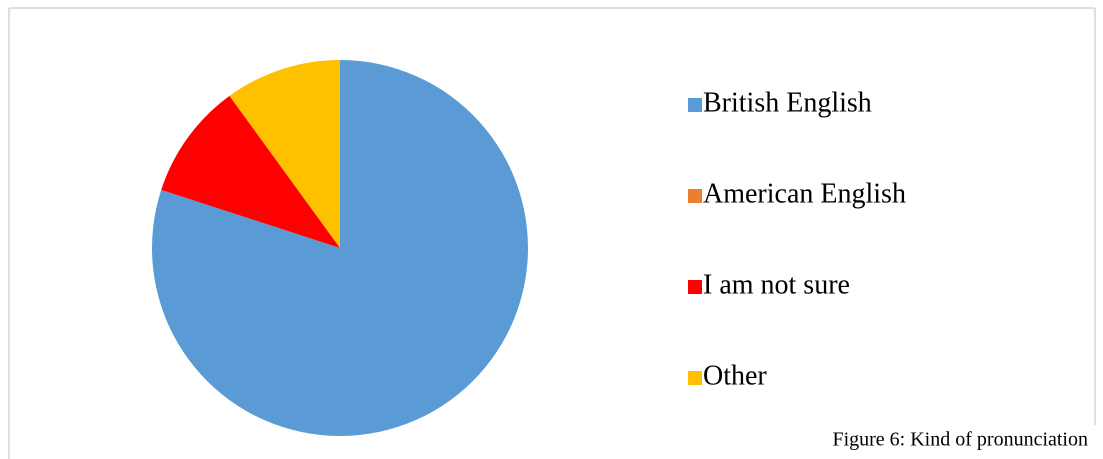 Image resolution: width=1103 pixels, height=459 pixels. I want to click on caption: Figure 6: Kind of pronunciation, so click(960, 440).